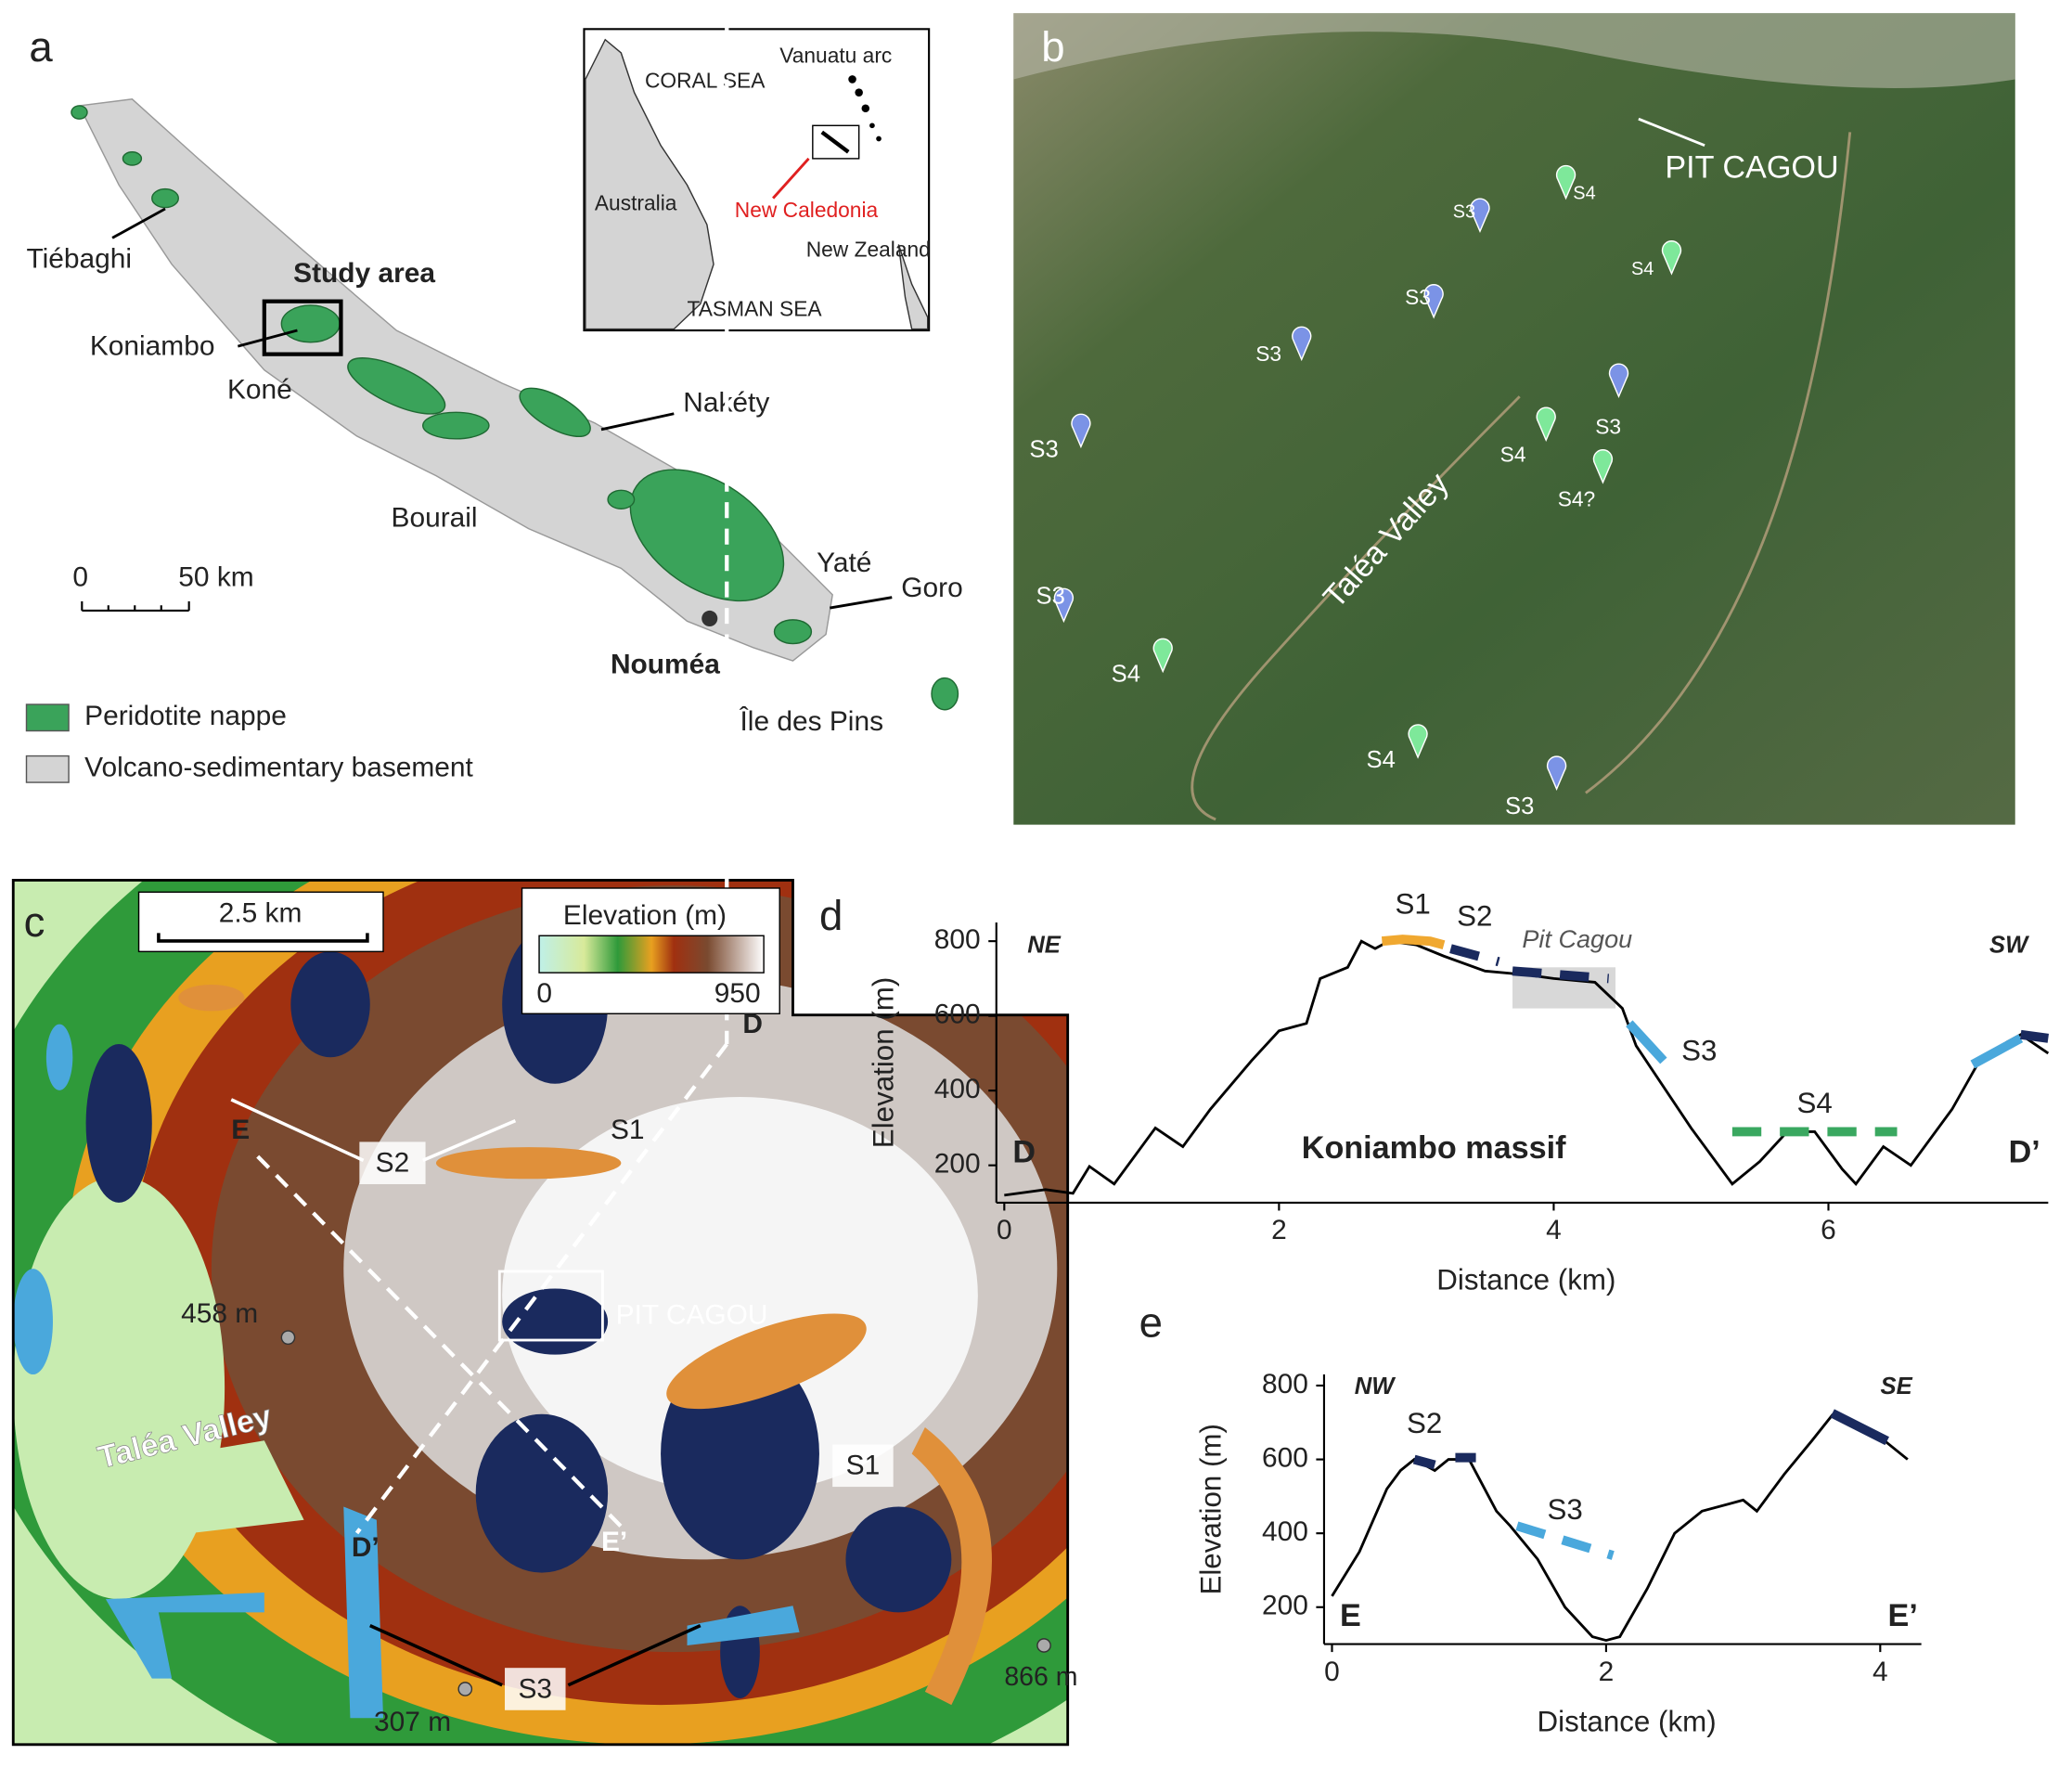  What do you see at coordinates (1620, 1528) in the screenshot?
I see `profile-line` at bounding box center [1620, 1528].